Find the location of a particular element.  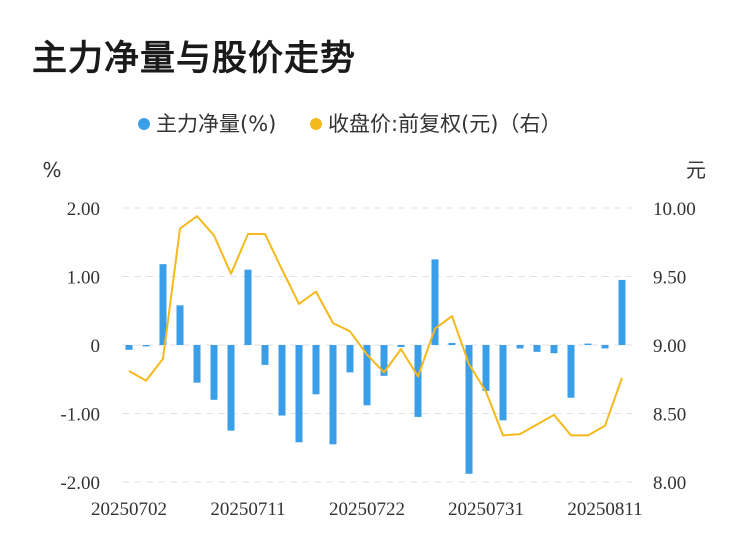

x-axis-tick-label: 20250811 is located at coordinates (604, 509).